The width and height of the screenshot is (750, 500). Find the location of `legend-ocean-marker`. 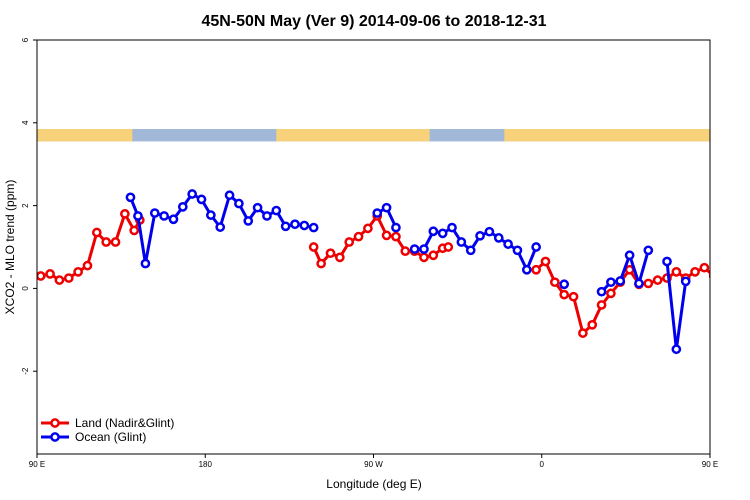

legend-ocean-marker is located at coordinates (55, 437).